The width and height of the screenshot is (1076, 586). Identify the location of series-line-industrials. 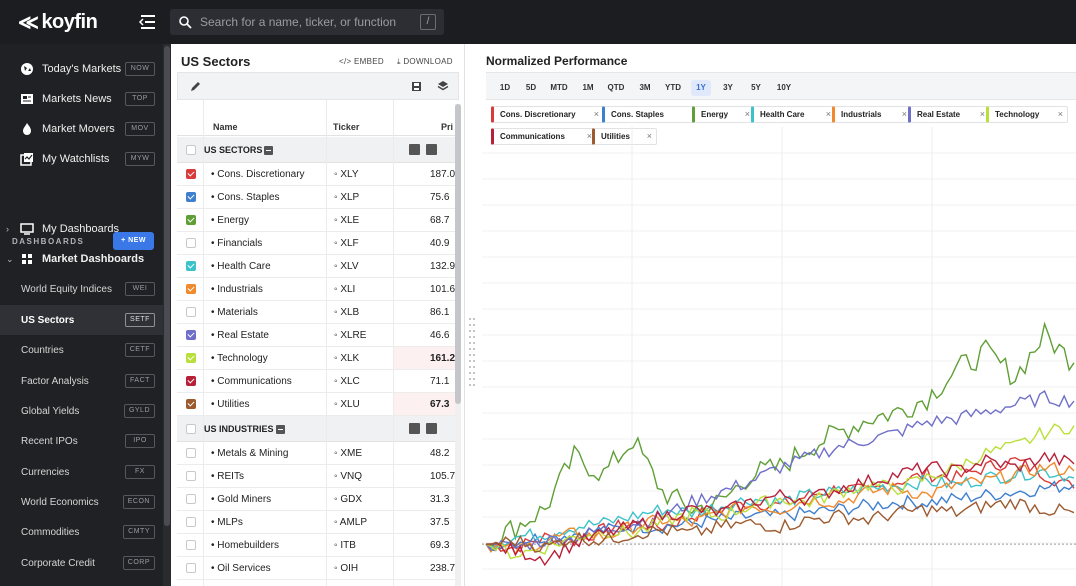
(780, 508).